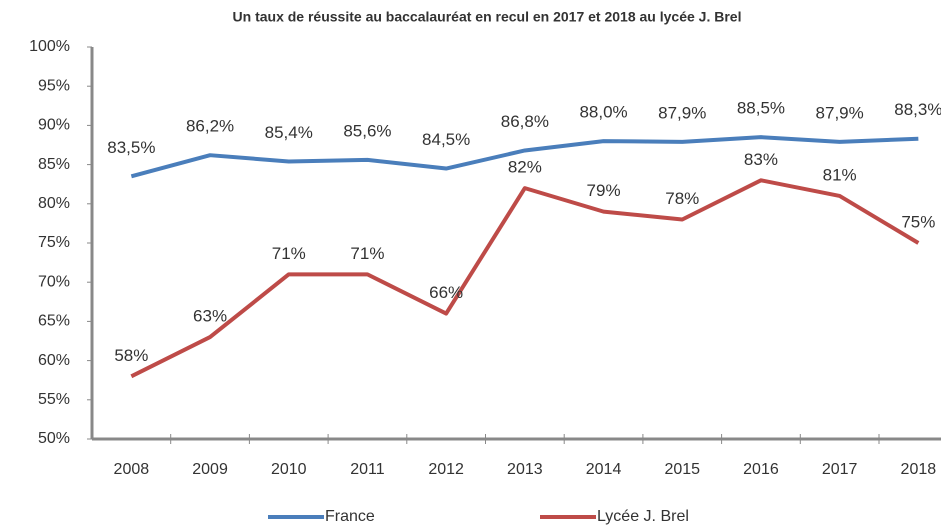  What do you see at coordinates (54, 281) in the screenshot?
I see `y-tick-label: 70%` at bounding box center [54, 281].